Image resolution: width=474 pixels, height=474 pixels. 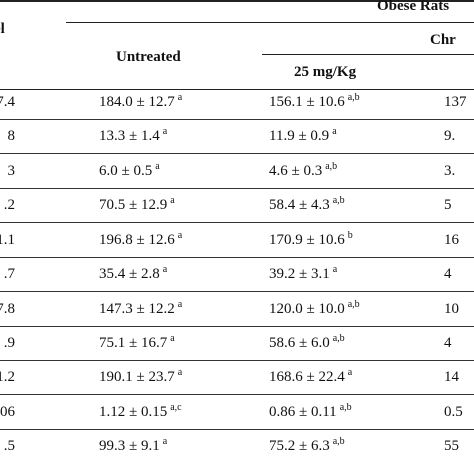 I want to click on cell-untreated: 75.1 ± 16.7 a, so click(x=137, y=343).